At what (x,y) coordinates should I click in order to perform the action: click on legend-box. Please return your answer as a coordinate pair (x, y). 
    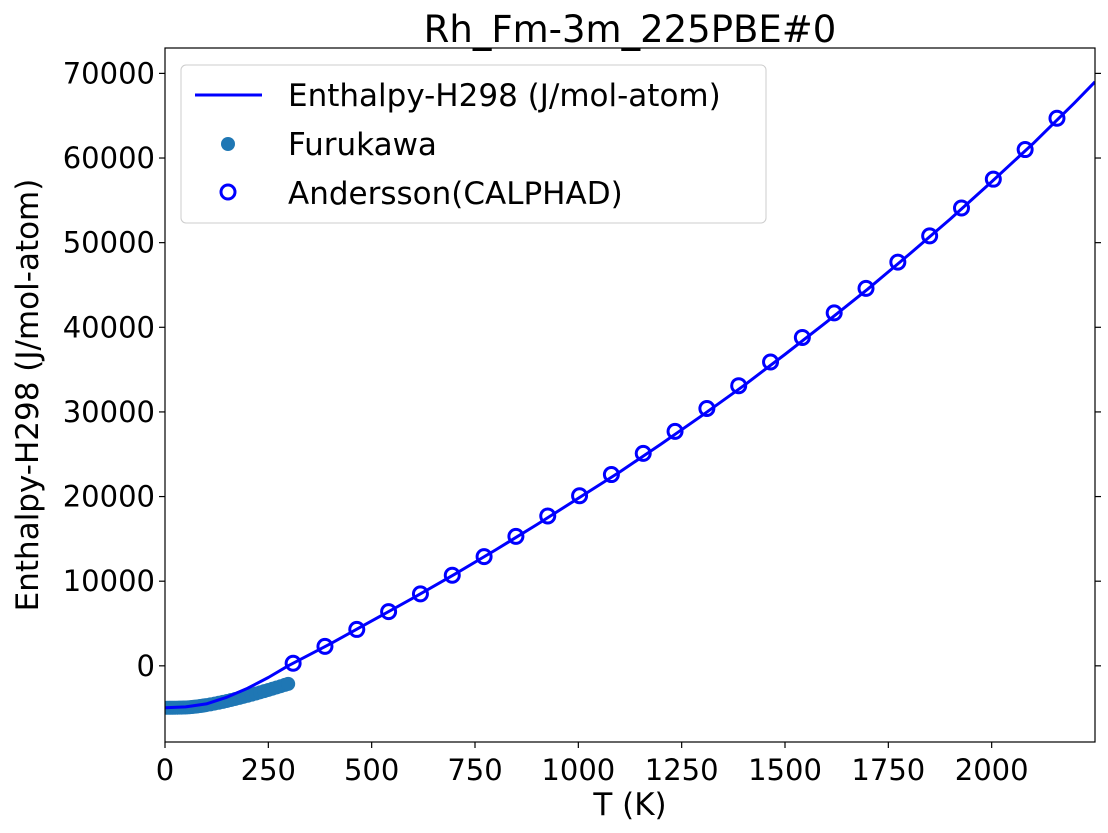
    Looking at the image, I should click on (473, 144).